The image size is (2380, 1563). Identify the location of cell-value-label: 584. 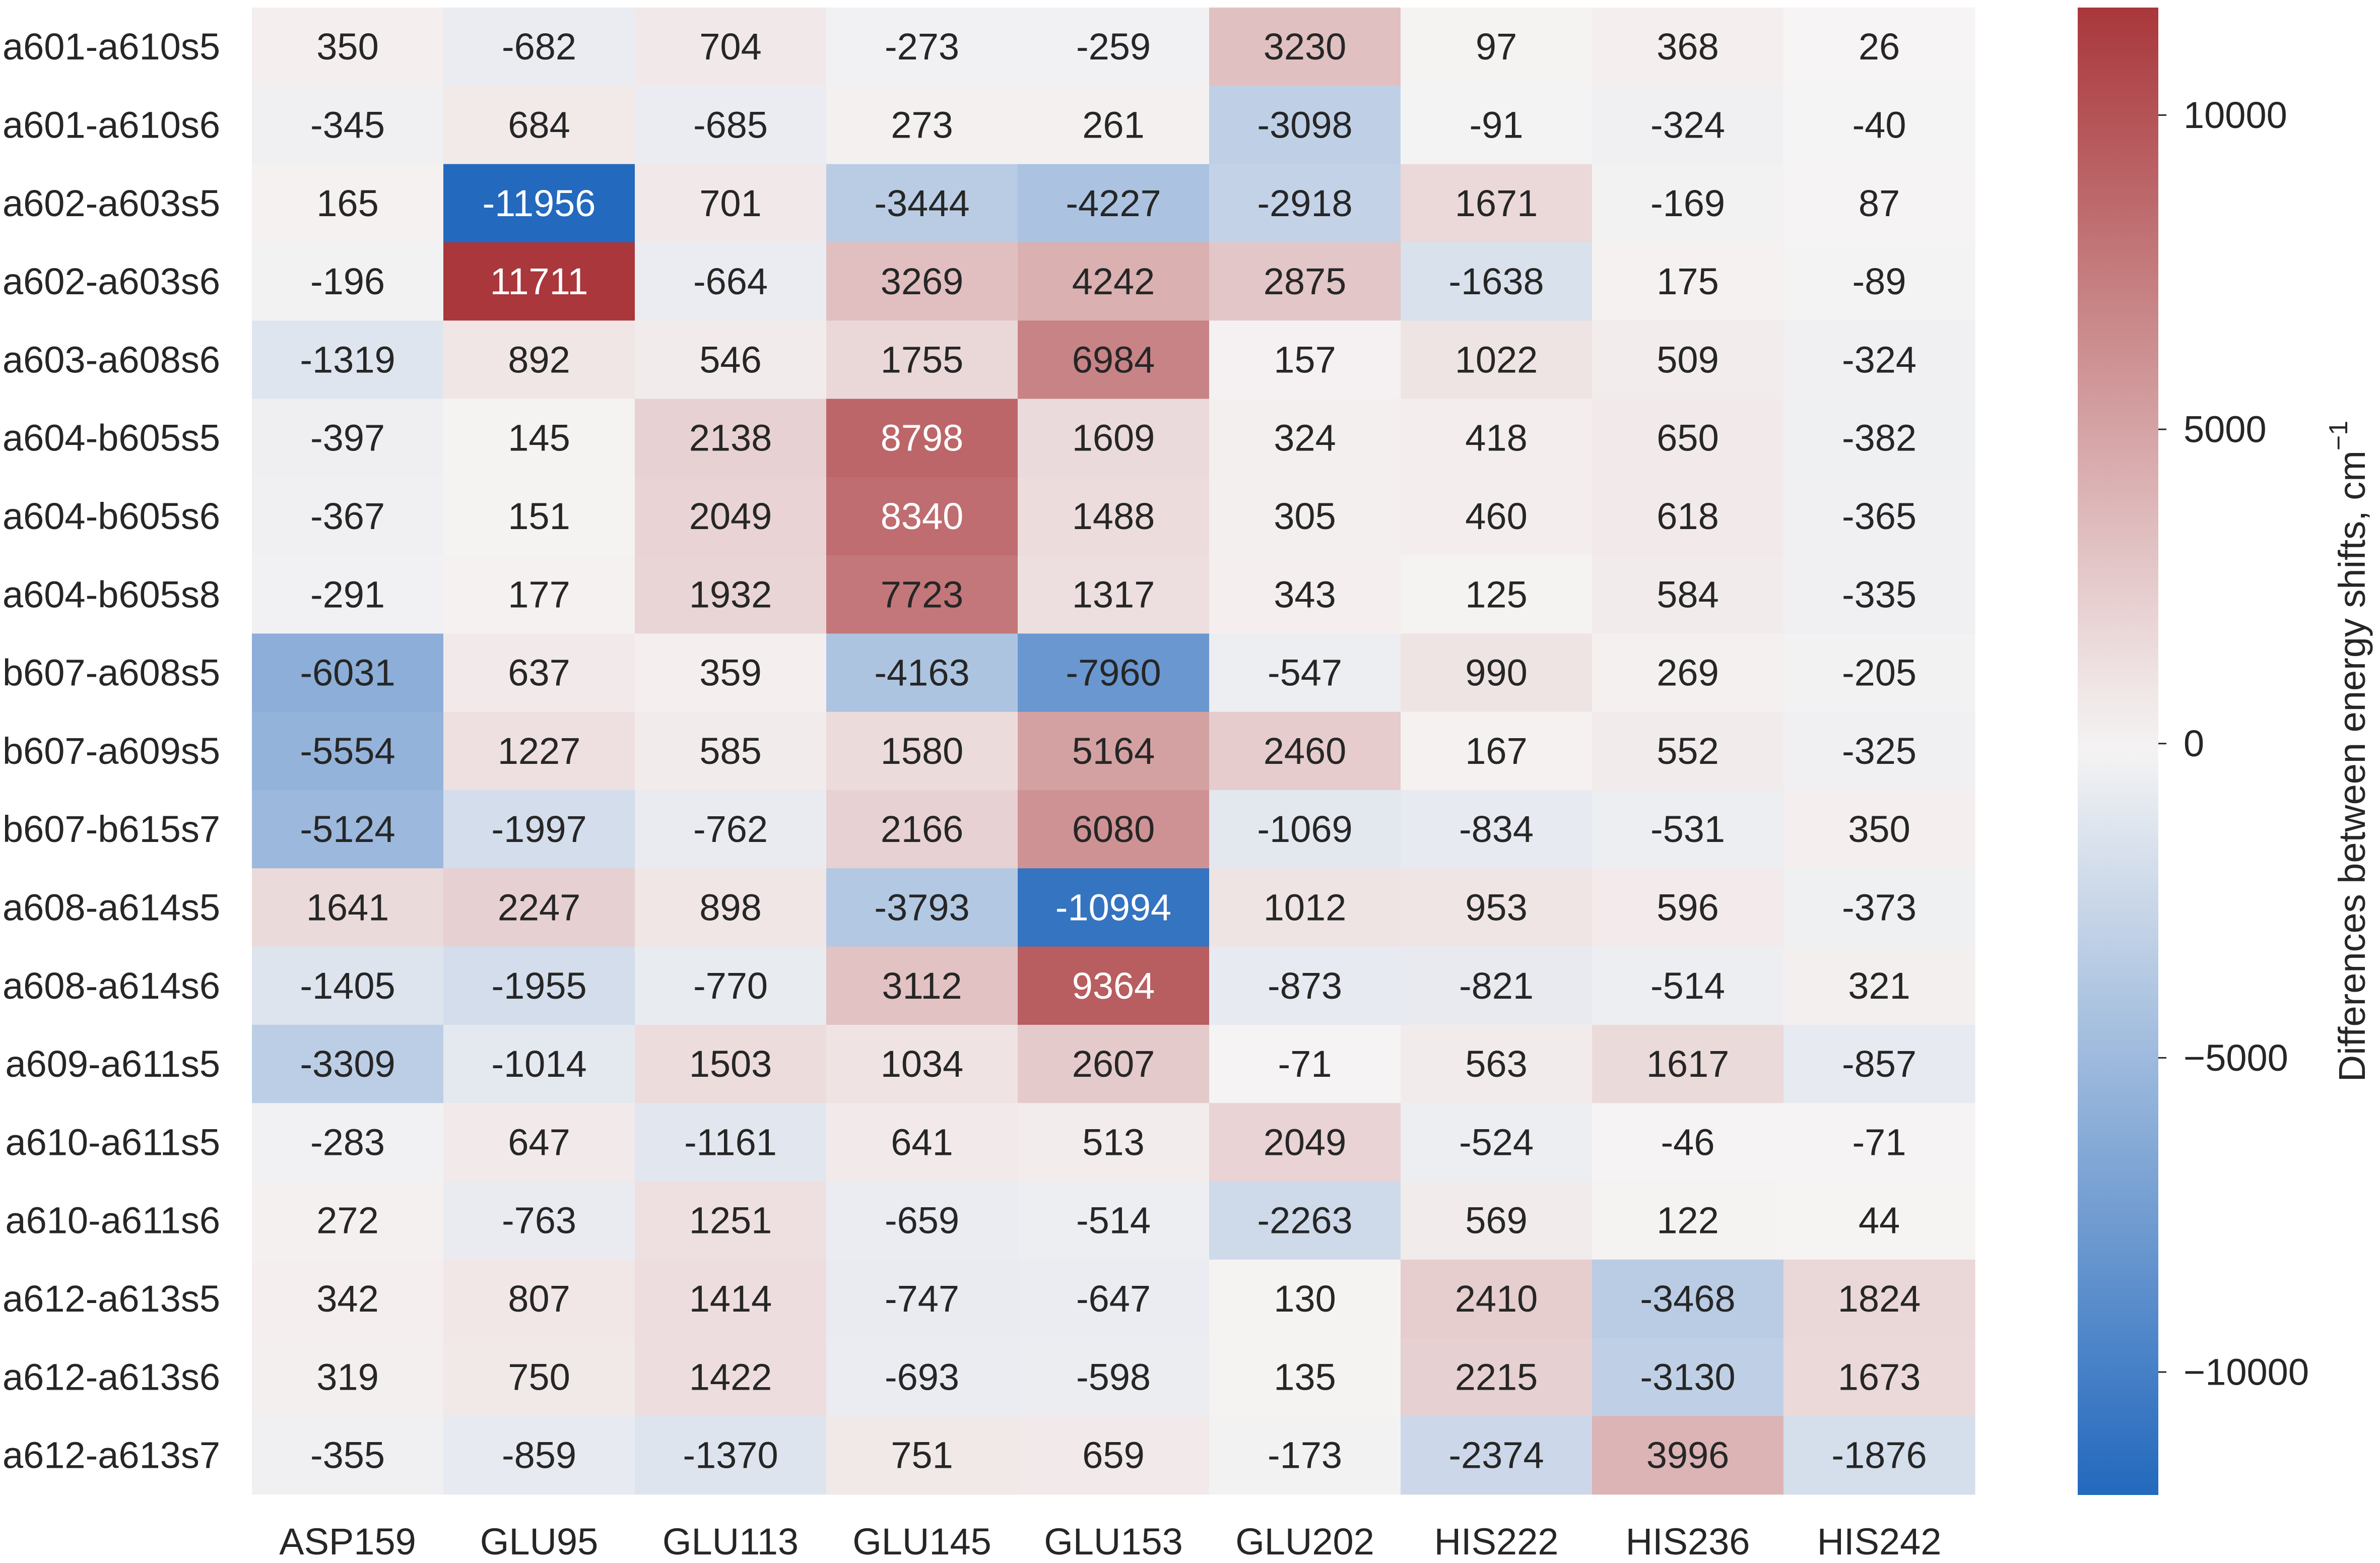
(1687, 594).